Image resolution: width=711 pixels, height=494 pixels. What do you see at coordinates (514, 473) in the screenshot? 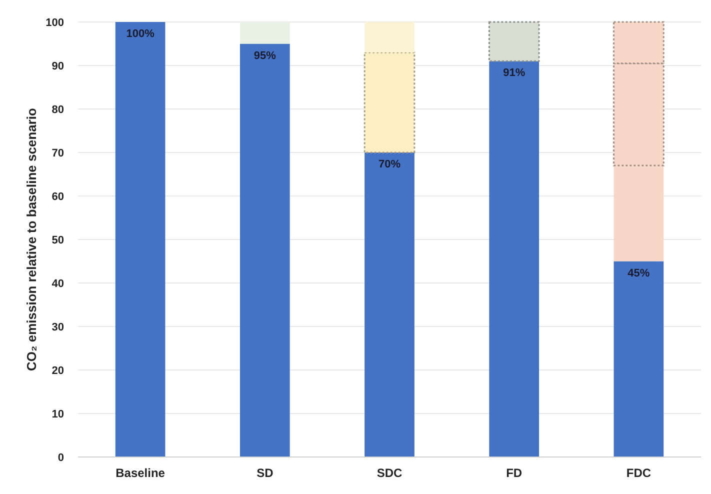
I see `x-tick-label: FD` at bounding box center [514, 473].